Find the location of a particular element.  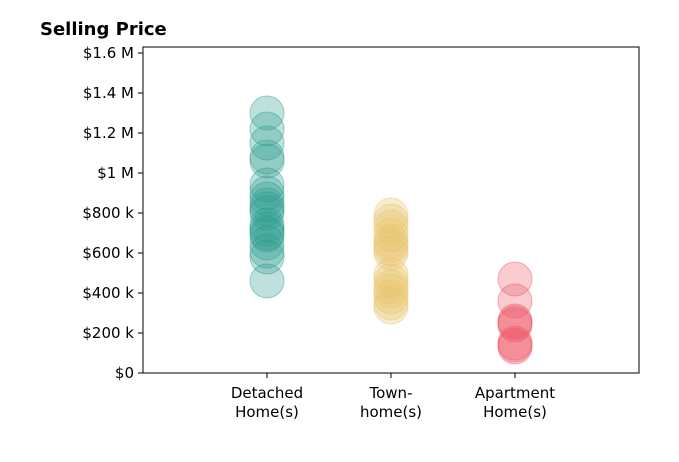

y-tick-label: $1.2 M is located at coordinates (108, 133).